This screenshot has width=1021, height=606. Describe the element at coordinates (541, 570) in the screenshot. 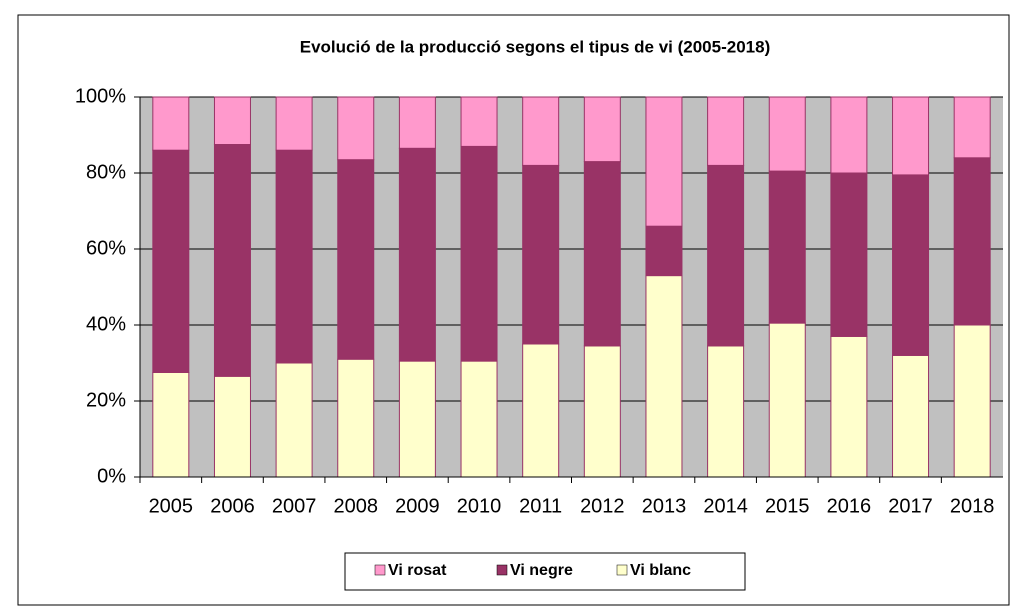

I see `legend-label: Vi negre` at that location.